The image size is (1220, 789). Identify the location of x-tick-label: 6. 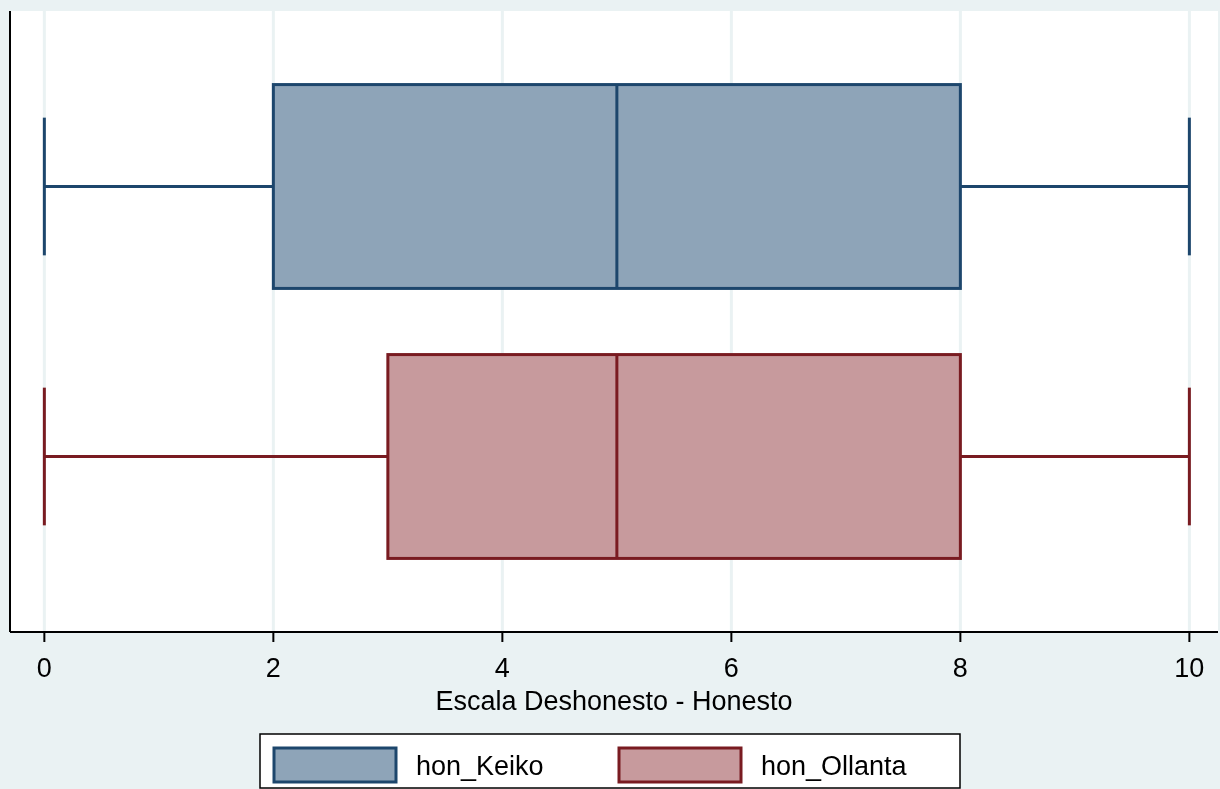
(731, 668).